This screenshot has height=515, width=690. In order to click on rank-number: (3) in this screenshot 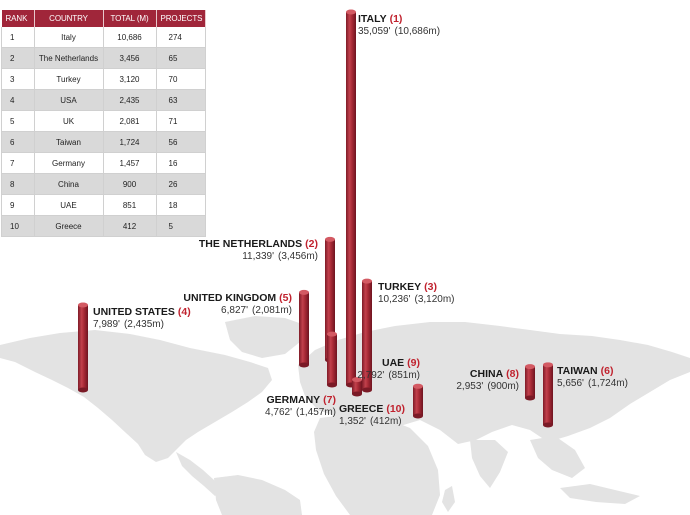, I will do `click(430, 287)`.